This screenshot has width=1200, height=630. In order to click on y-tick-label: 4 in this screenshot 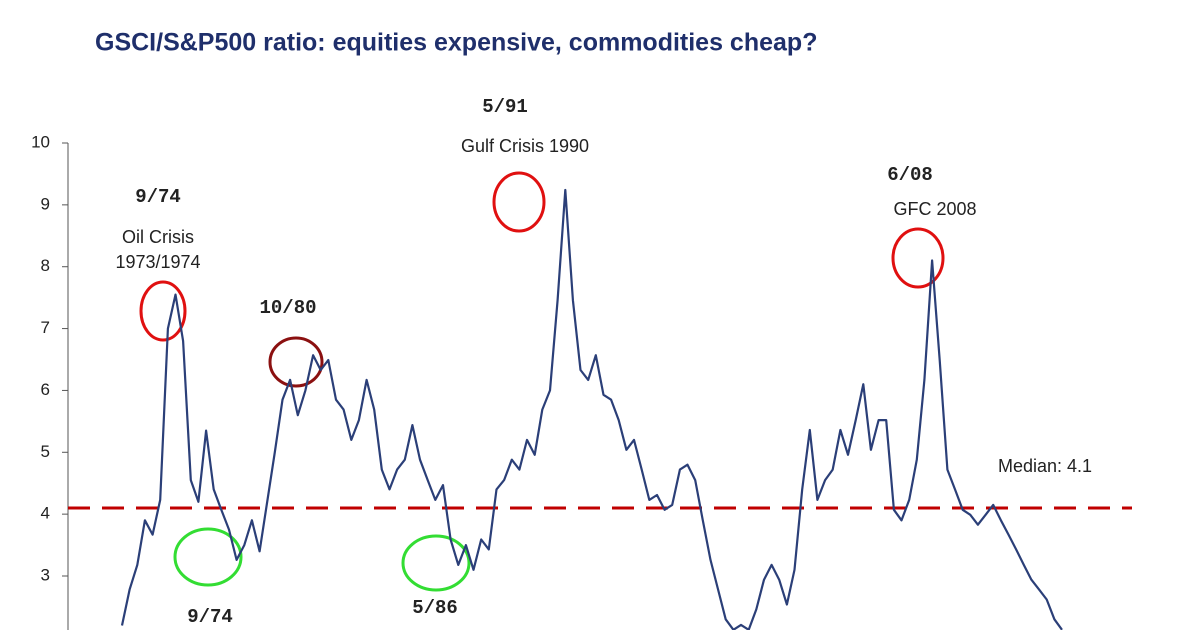, I will do `click(45, 513)`.